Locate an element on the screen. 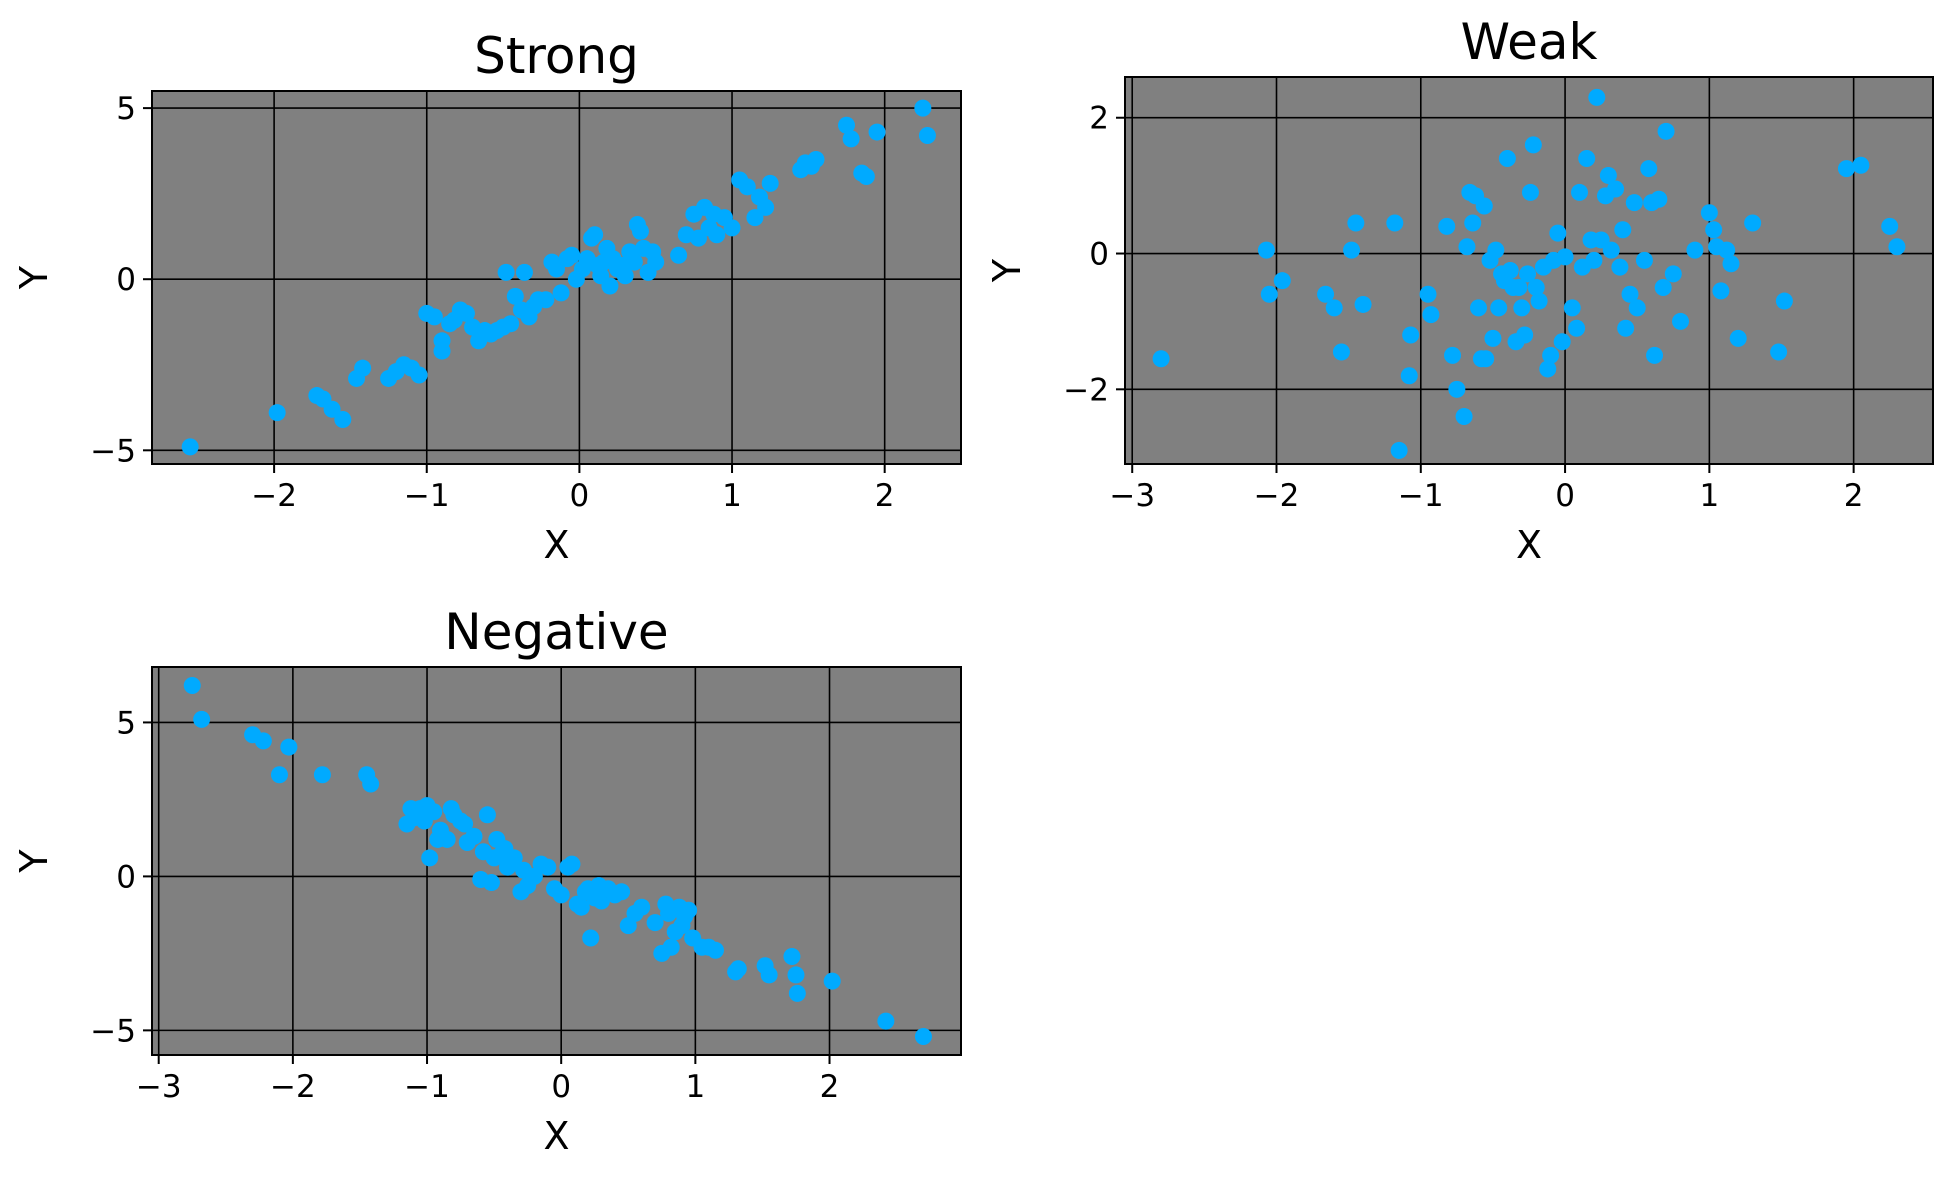 The height and width of the screenshot is (1180, 1945). panel-1-ylabel: Y is located at coordinates (1007, 270).